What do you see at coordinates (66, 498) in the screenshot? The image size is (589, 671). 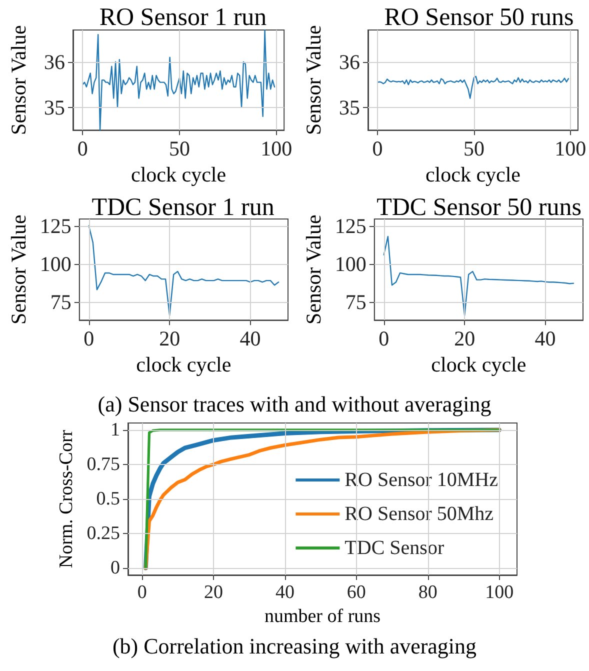 I see `y-axis-title: Norm. Cross-Corr` at bounding box center [66, 498].